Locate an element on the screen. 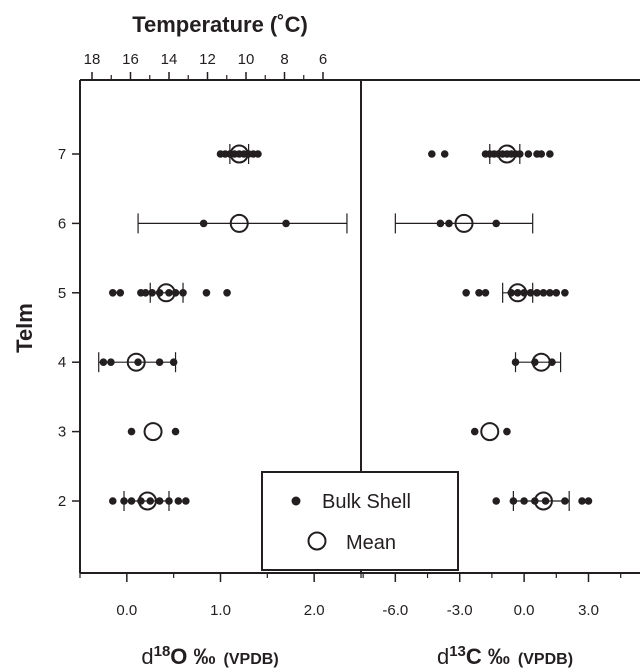 This screenshot has width=640, height=672. top-tick-label: 18 is located at coordinates (92, 59).